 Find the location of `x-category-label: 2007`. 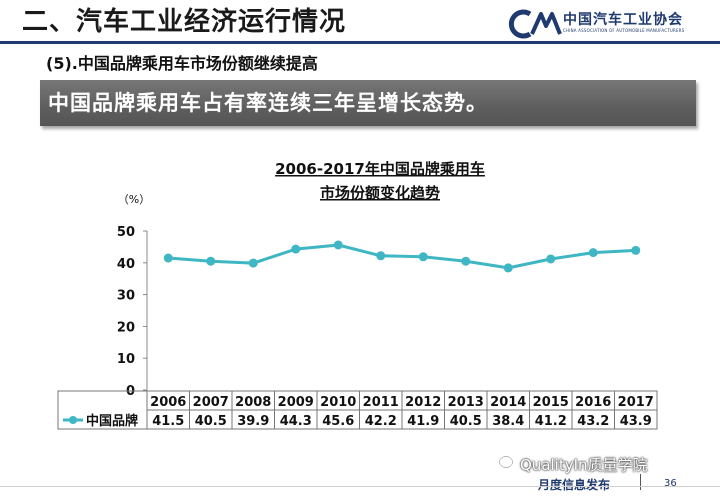

x-category-label: 2007 is located at coordinates (211, 402).